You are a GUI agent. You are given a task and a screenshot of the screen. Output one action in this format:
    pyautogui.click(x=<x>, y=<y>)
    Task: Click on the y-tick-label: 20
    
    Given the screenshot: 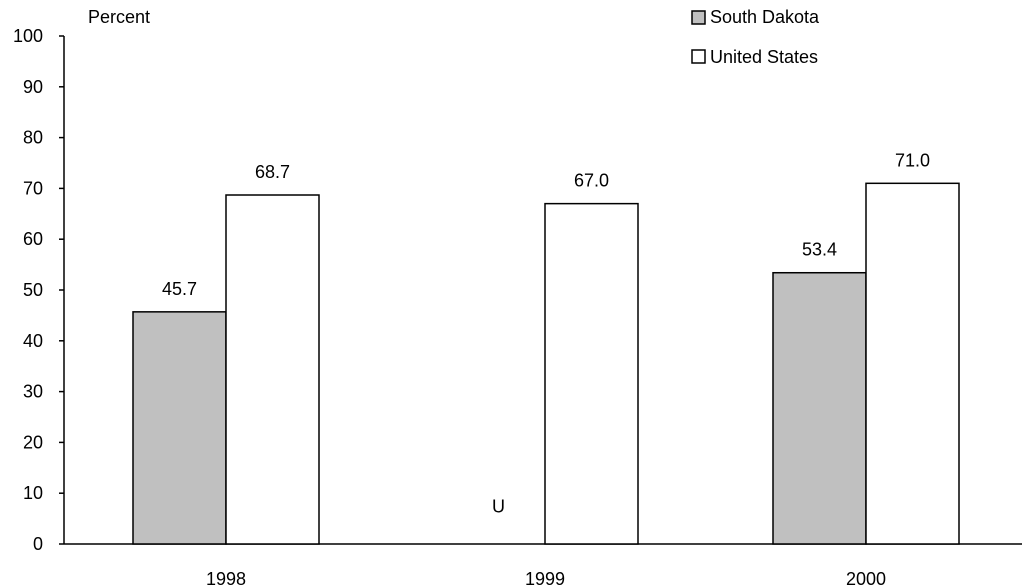 What is the action you would take?
    pyautogui.click(x=33, y=442)
    